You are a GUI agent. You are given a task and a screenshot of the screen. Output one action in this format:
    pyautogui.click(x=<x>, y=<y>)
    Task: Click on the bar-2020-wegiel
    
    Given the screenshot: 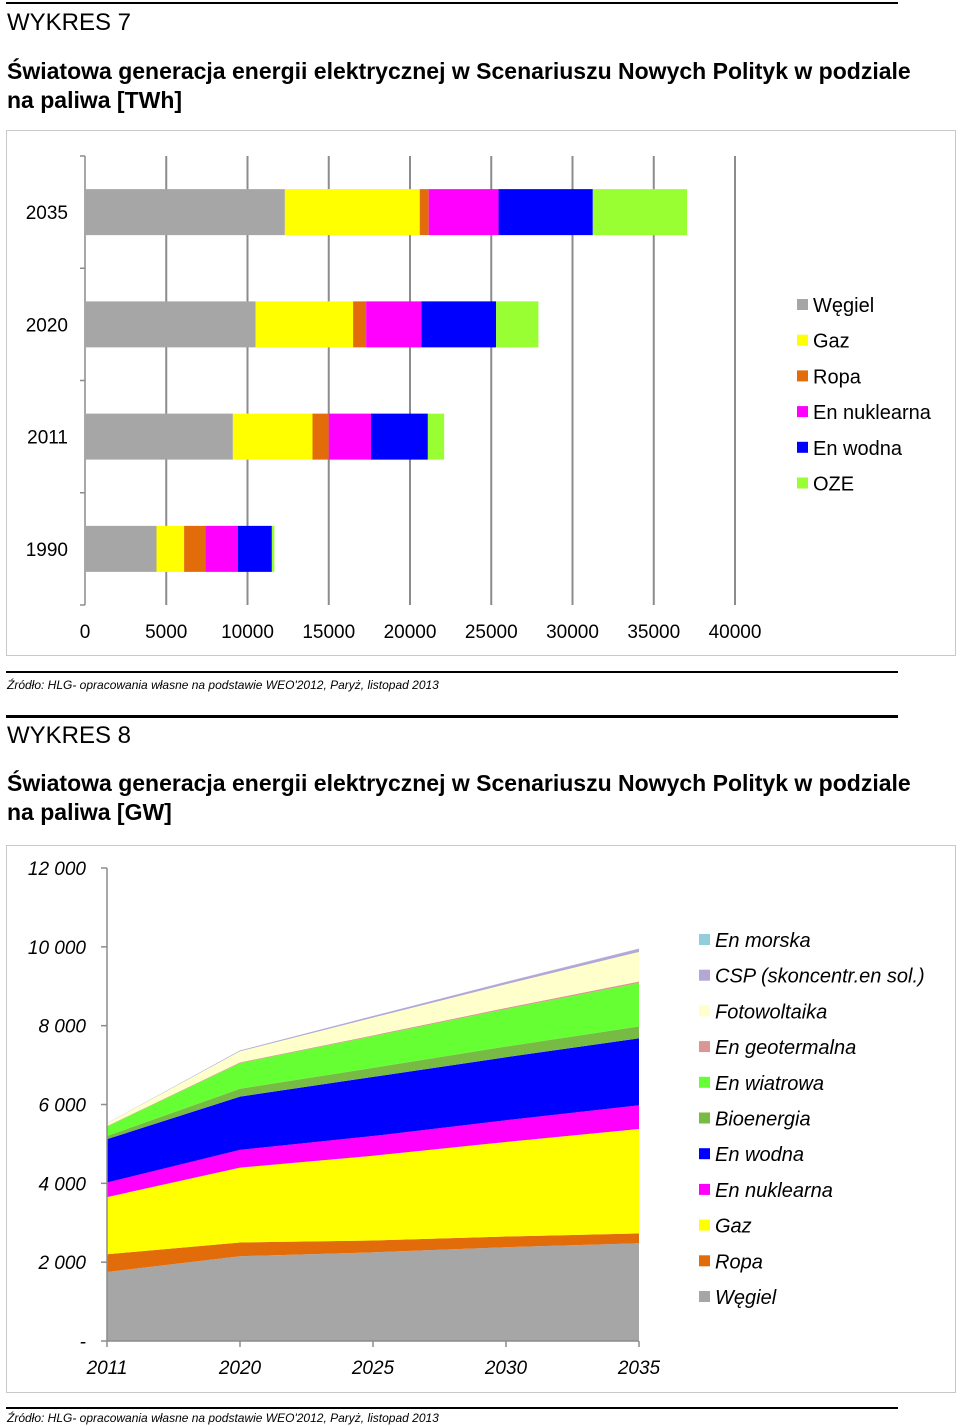 What is the action you would take?
    pyautogui.click(x=170, y=324)
    